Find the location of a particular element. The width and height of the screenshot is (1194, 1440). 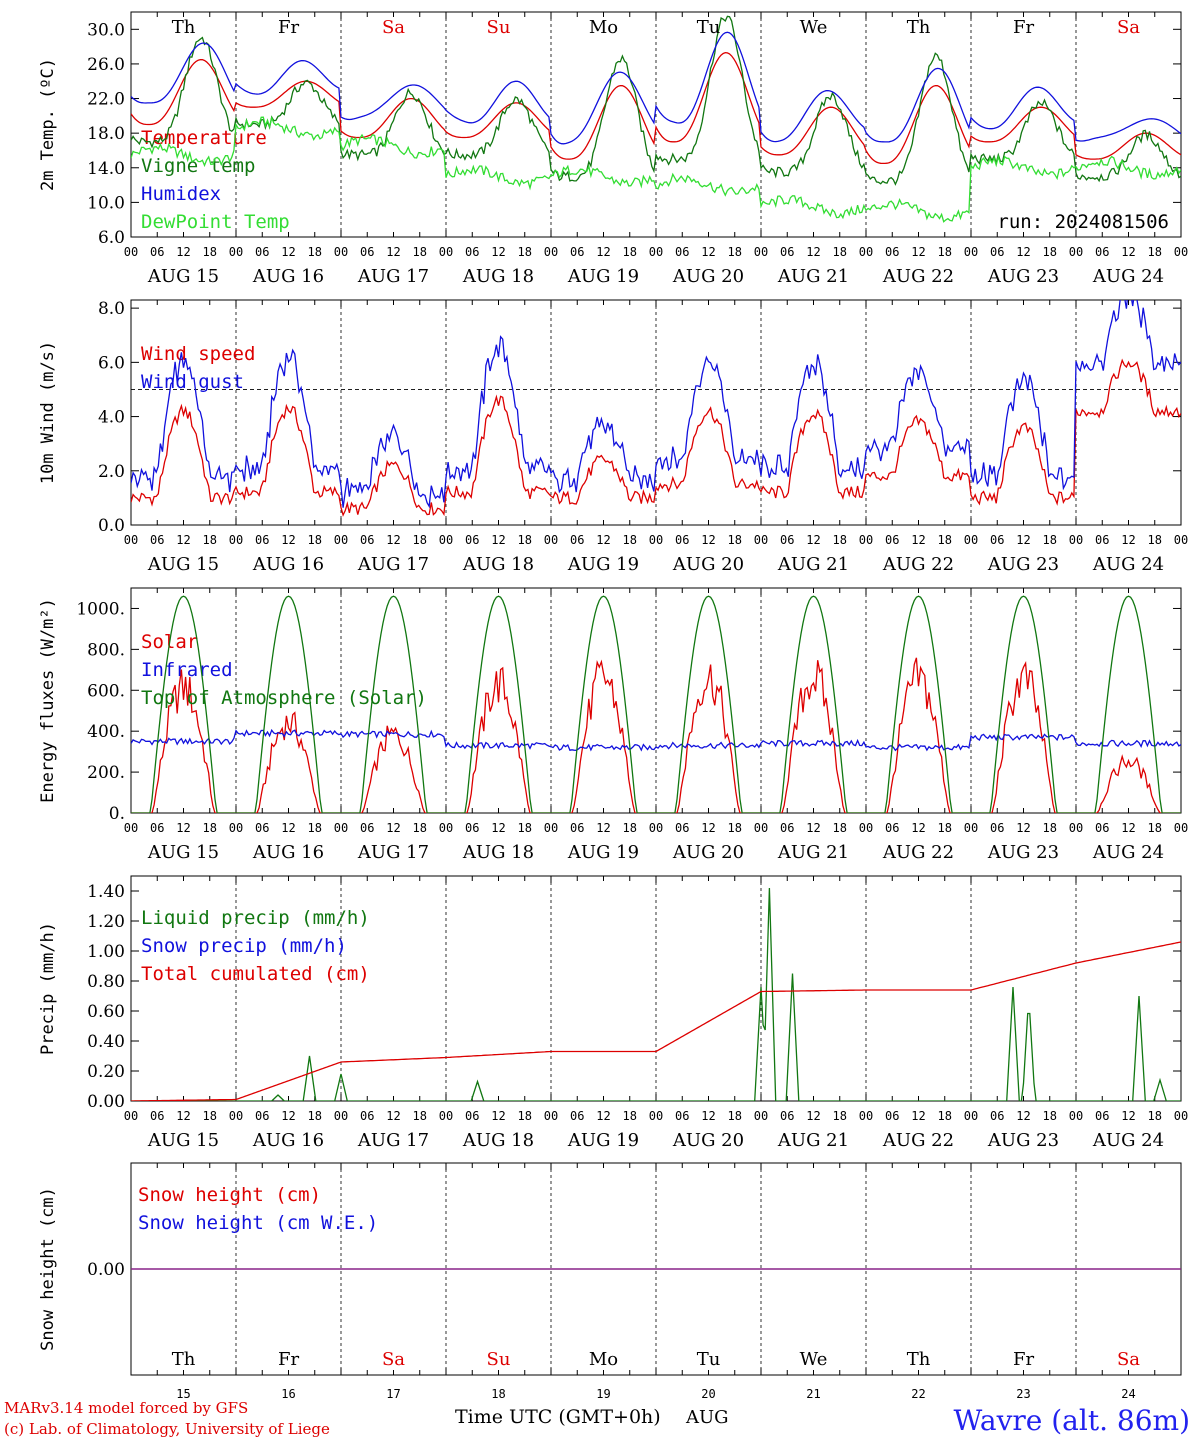

energy-series-toa is located at coordinates (656, 704).